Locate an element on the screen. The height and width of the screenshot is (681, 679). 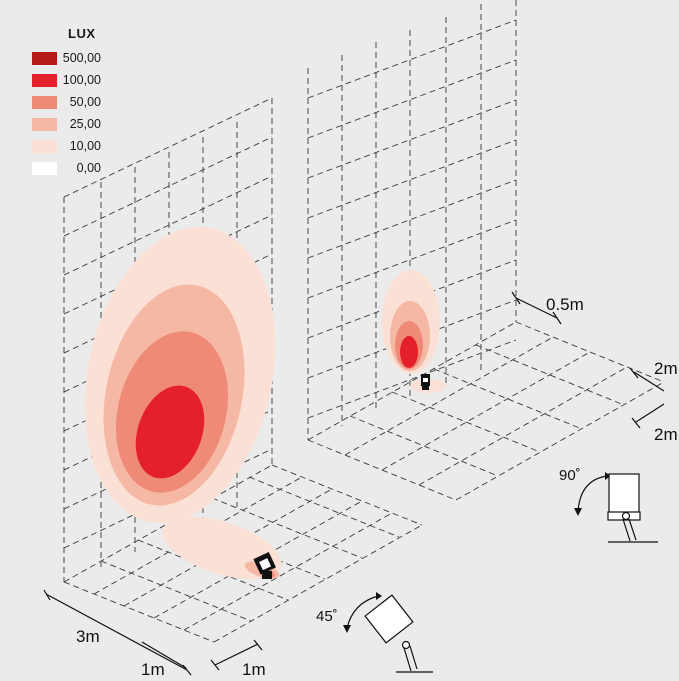
right-floor-grid is located at coordinates (486, 411).